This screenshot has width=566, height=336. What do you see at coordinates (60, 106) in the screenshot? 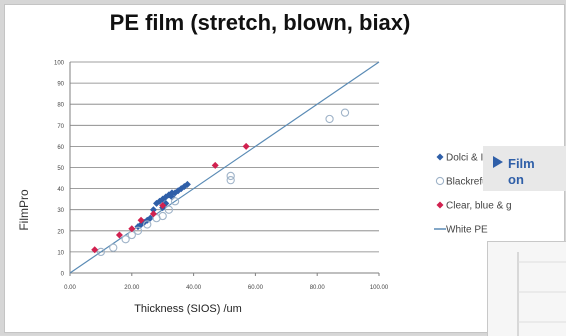
I see `y-tick-label: 80` at bounding box center [60, 106].